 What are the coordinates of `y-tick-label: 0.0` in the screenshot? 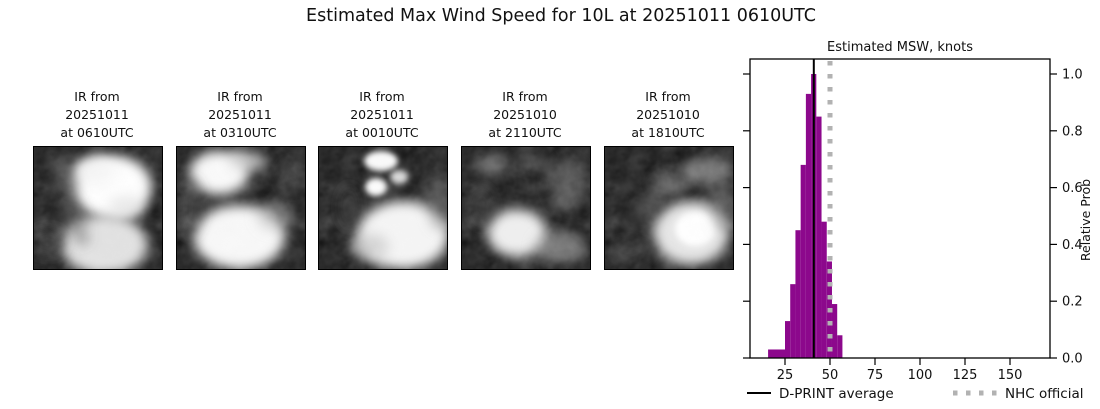 It's located at (1072, 359).